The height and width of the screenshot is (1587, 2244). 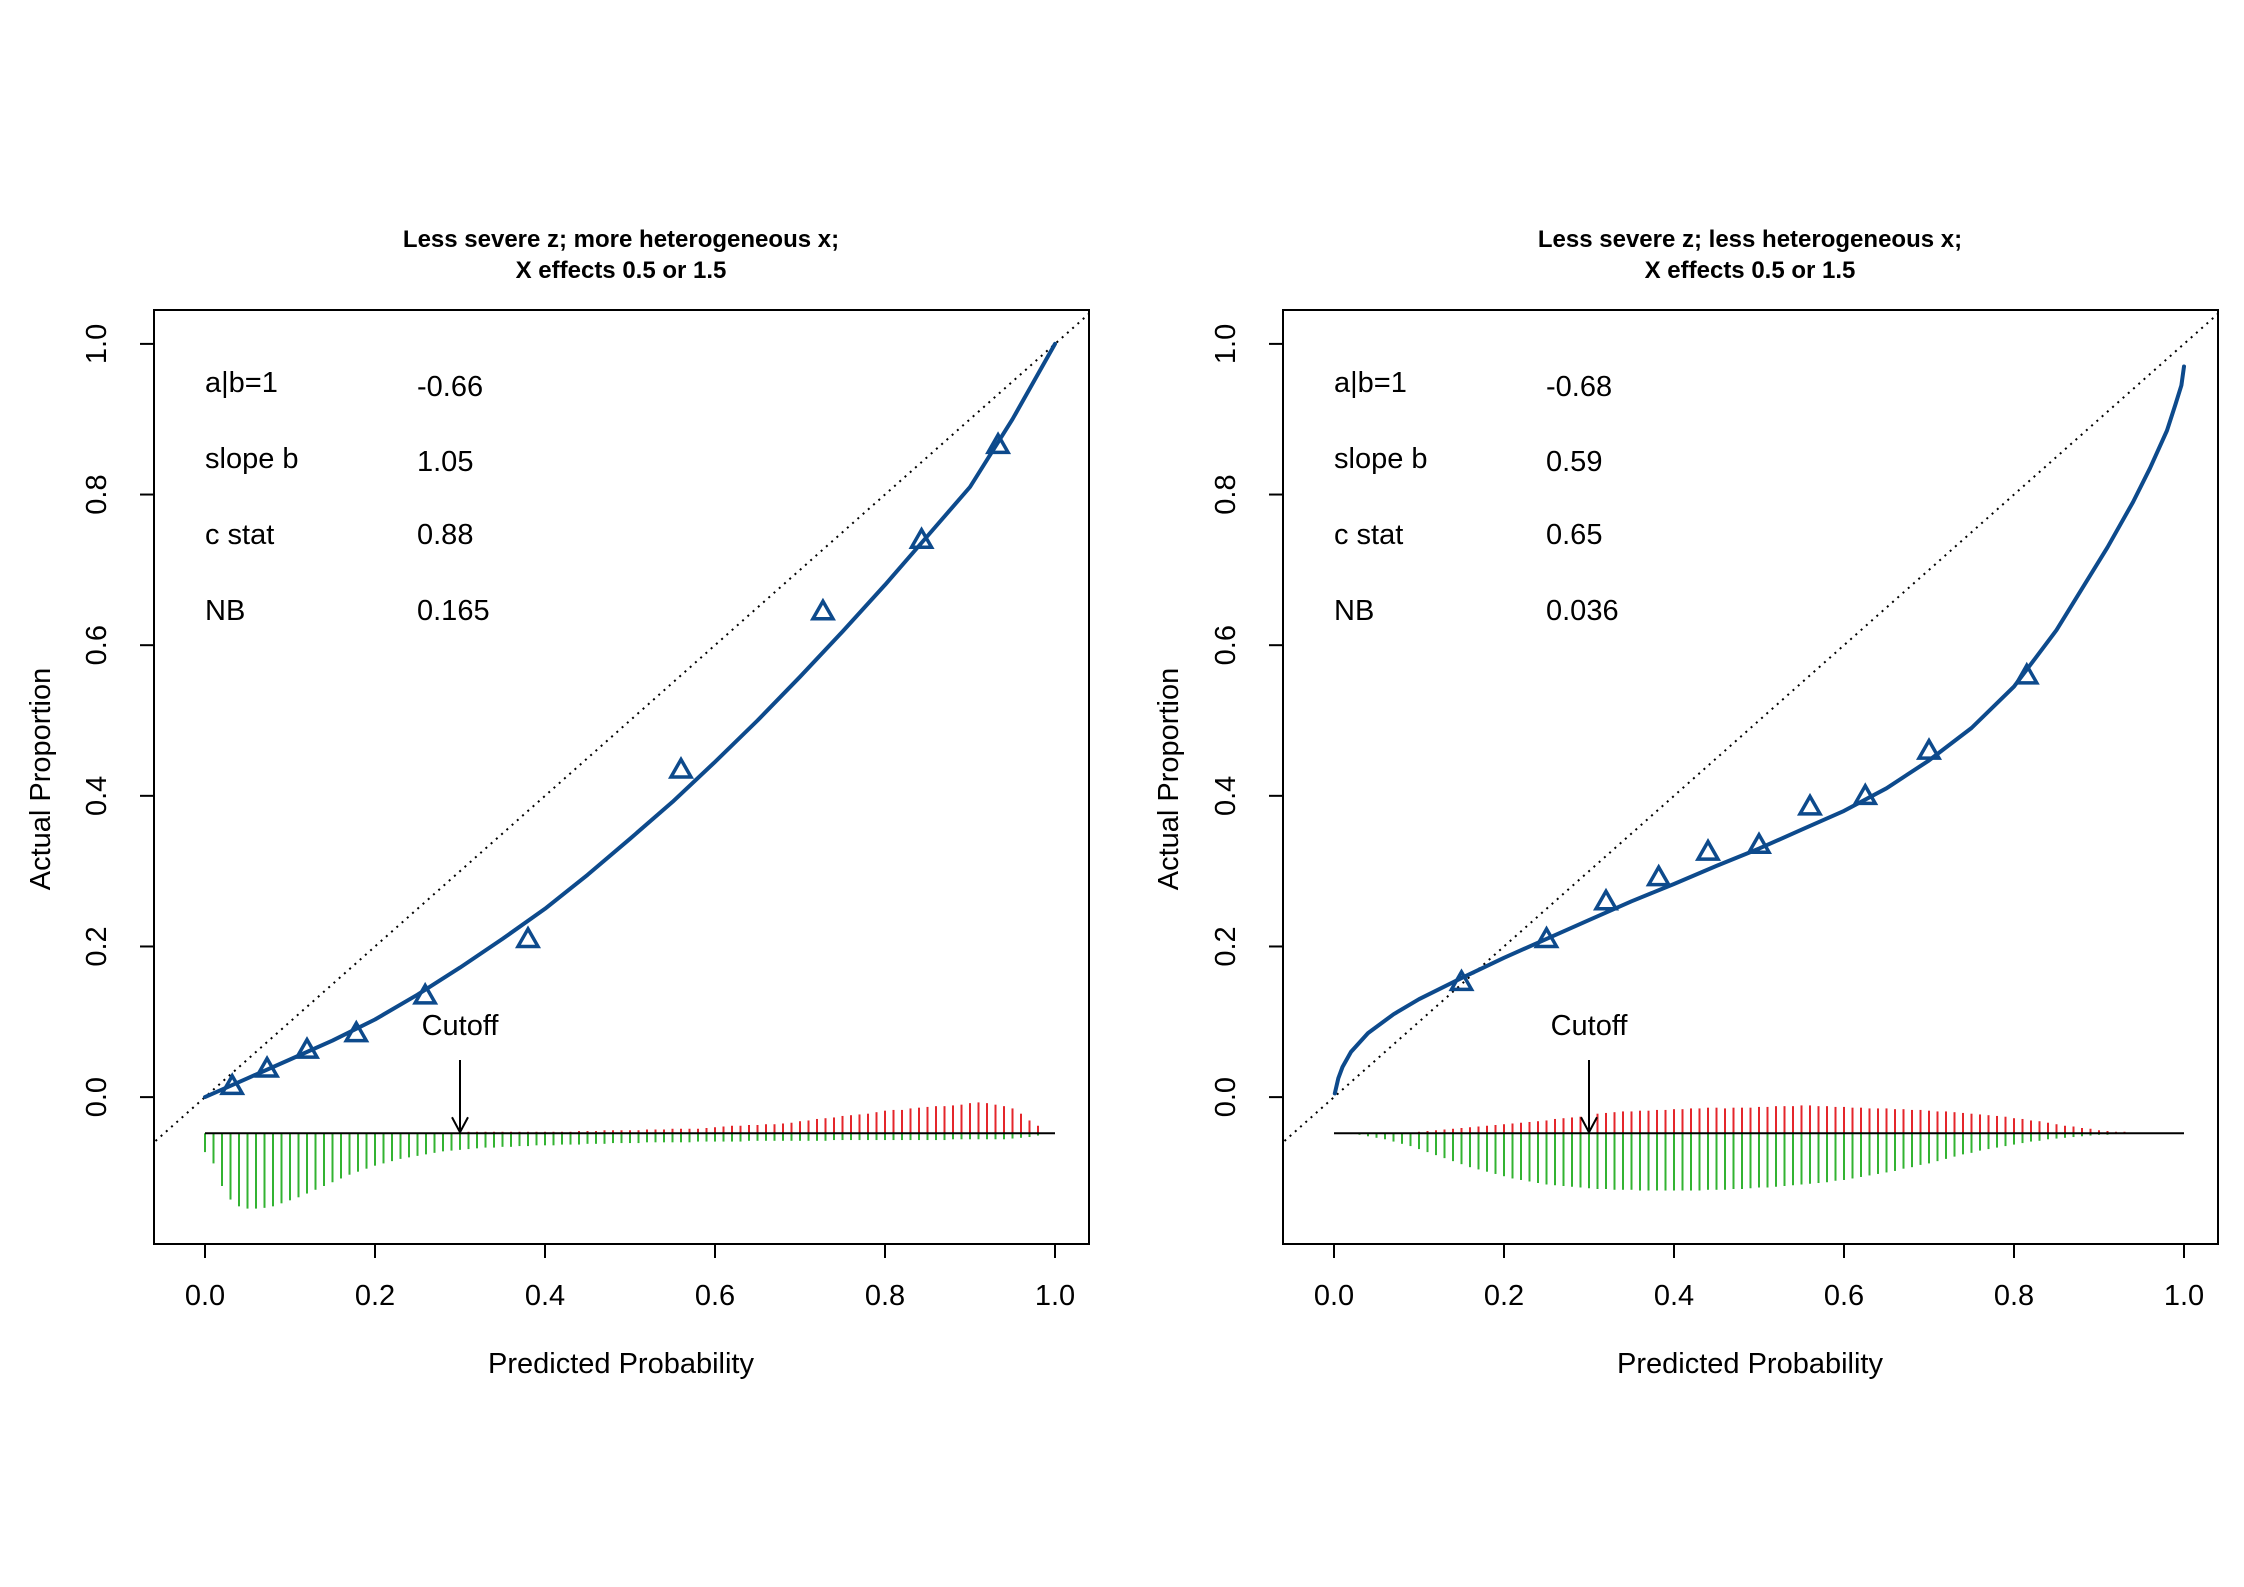 I want to click on stat-value: 1.05, so click(x=445, y=462).